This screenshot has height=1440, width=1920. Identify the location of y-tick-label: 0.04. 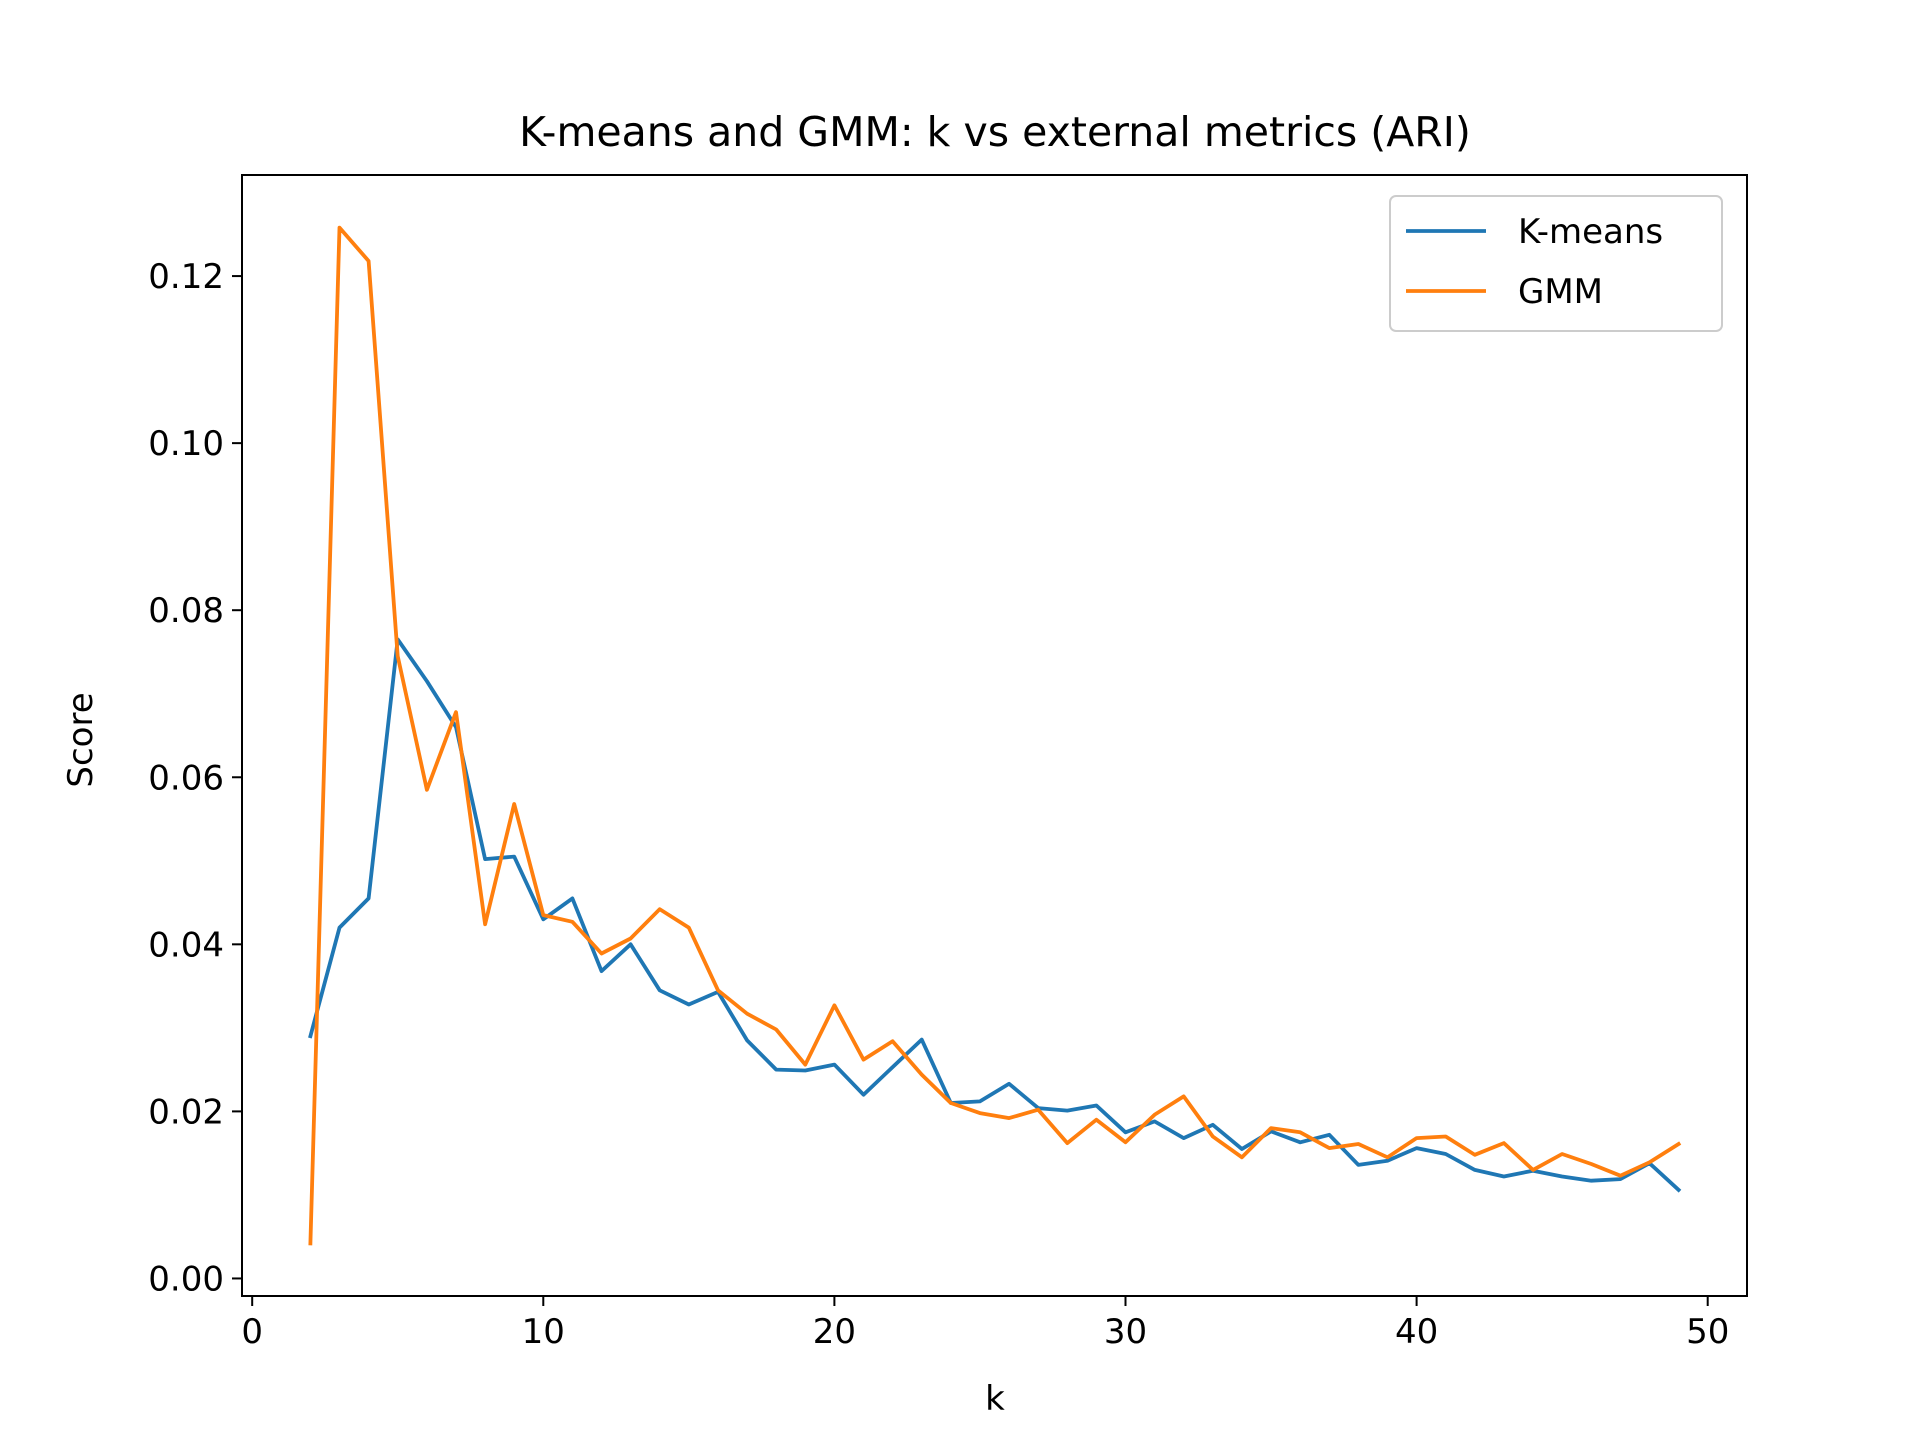
(186, 945).